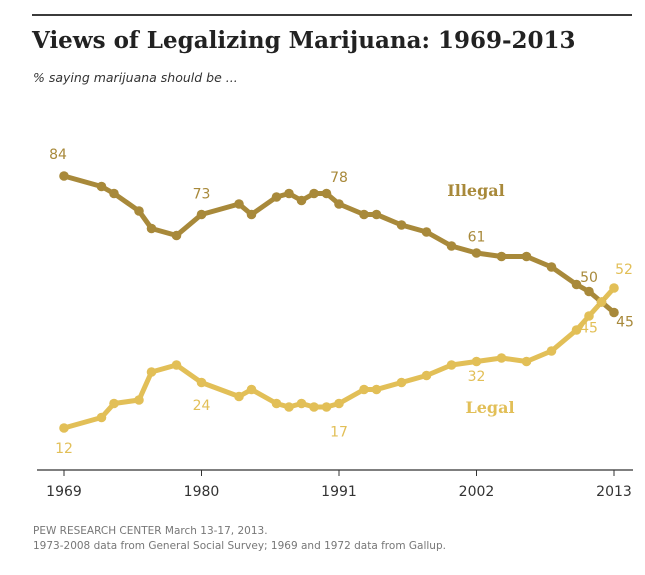 The image size is (645, 575). What do you see at coordinates (589, 278) in the screenshot?
I see `data-label: 50` at bounding box center [589, 278].